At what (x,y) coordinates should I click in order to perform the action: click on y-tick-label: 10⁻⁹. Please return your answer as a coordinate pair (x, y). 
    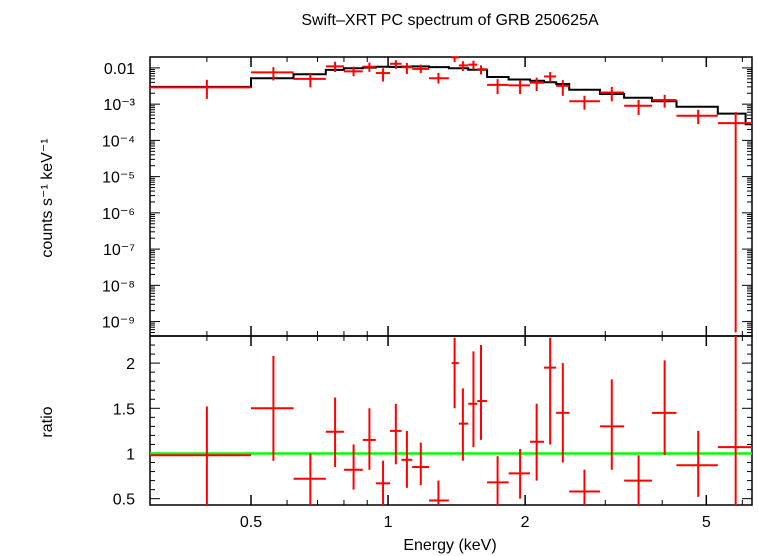
    Looking at the image, I should click on (118, 323).